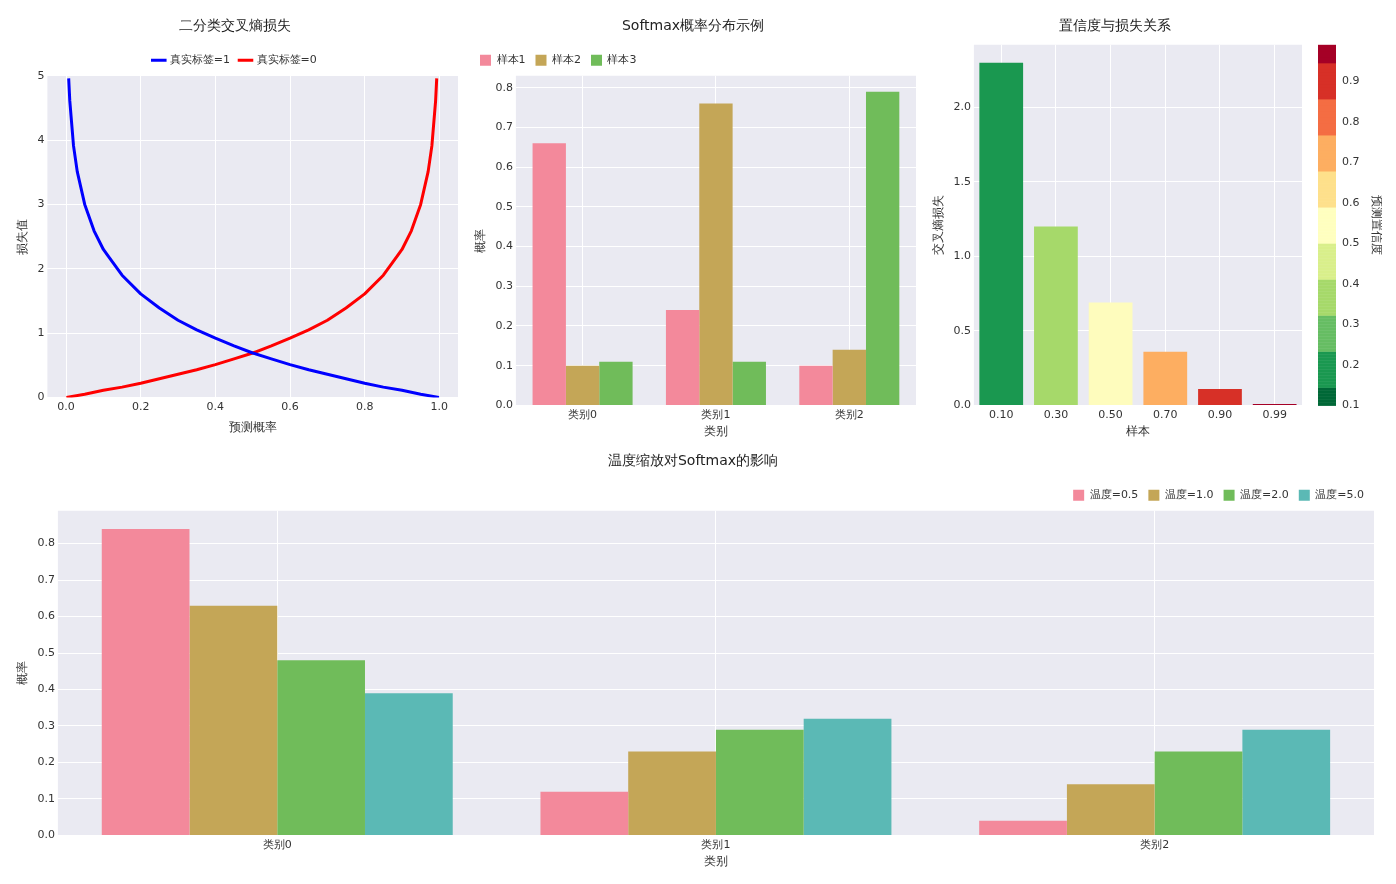 The width and height of the screenshot is (1396, 884). I want to click on y-tick-label: 5, so click(41, 75).